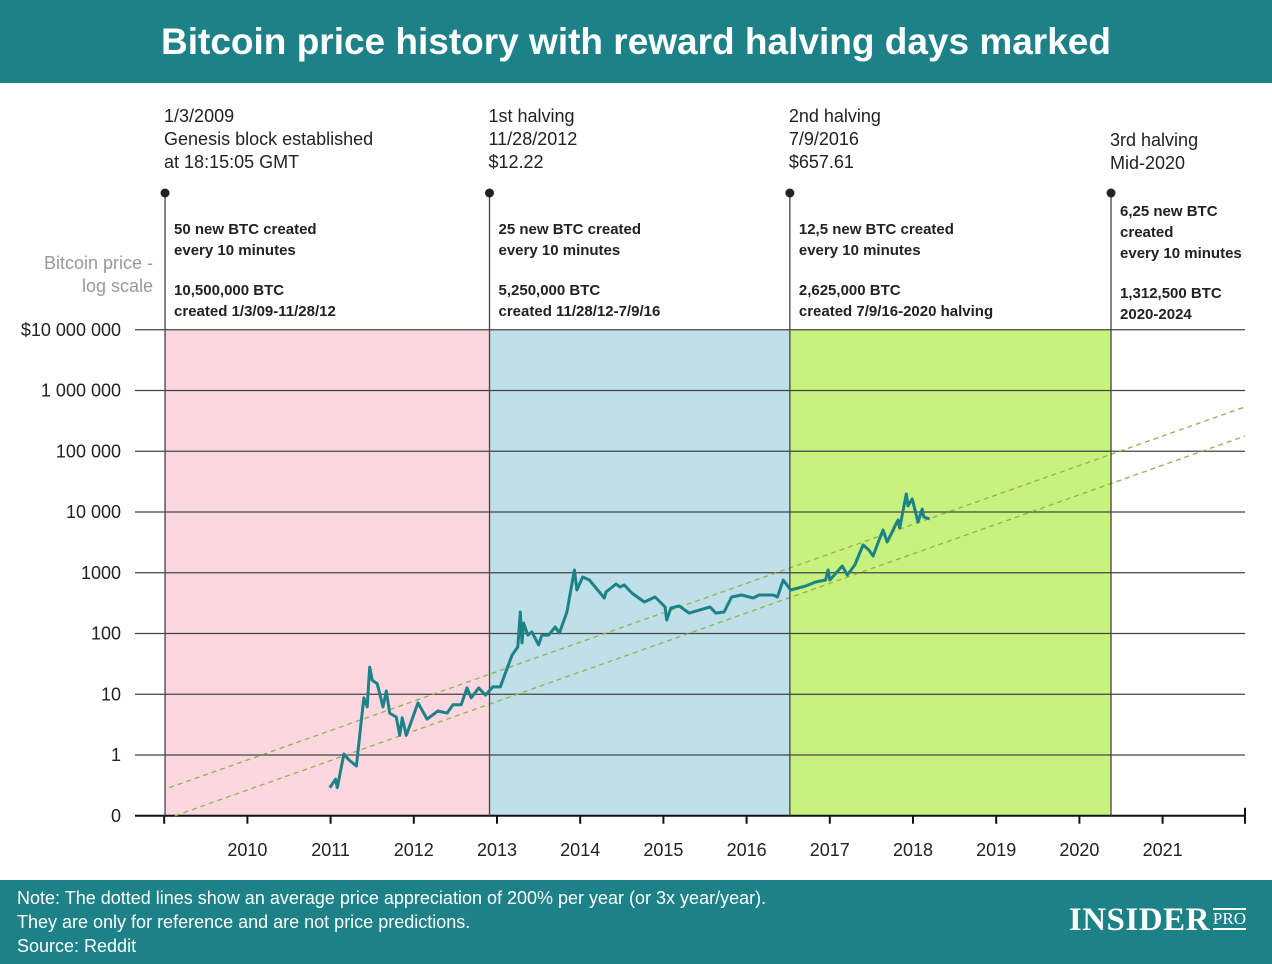  I want to click on y-tick-label: 1, so click(116, 755).